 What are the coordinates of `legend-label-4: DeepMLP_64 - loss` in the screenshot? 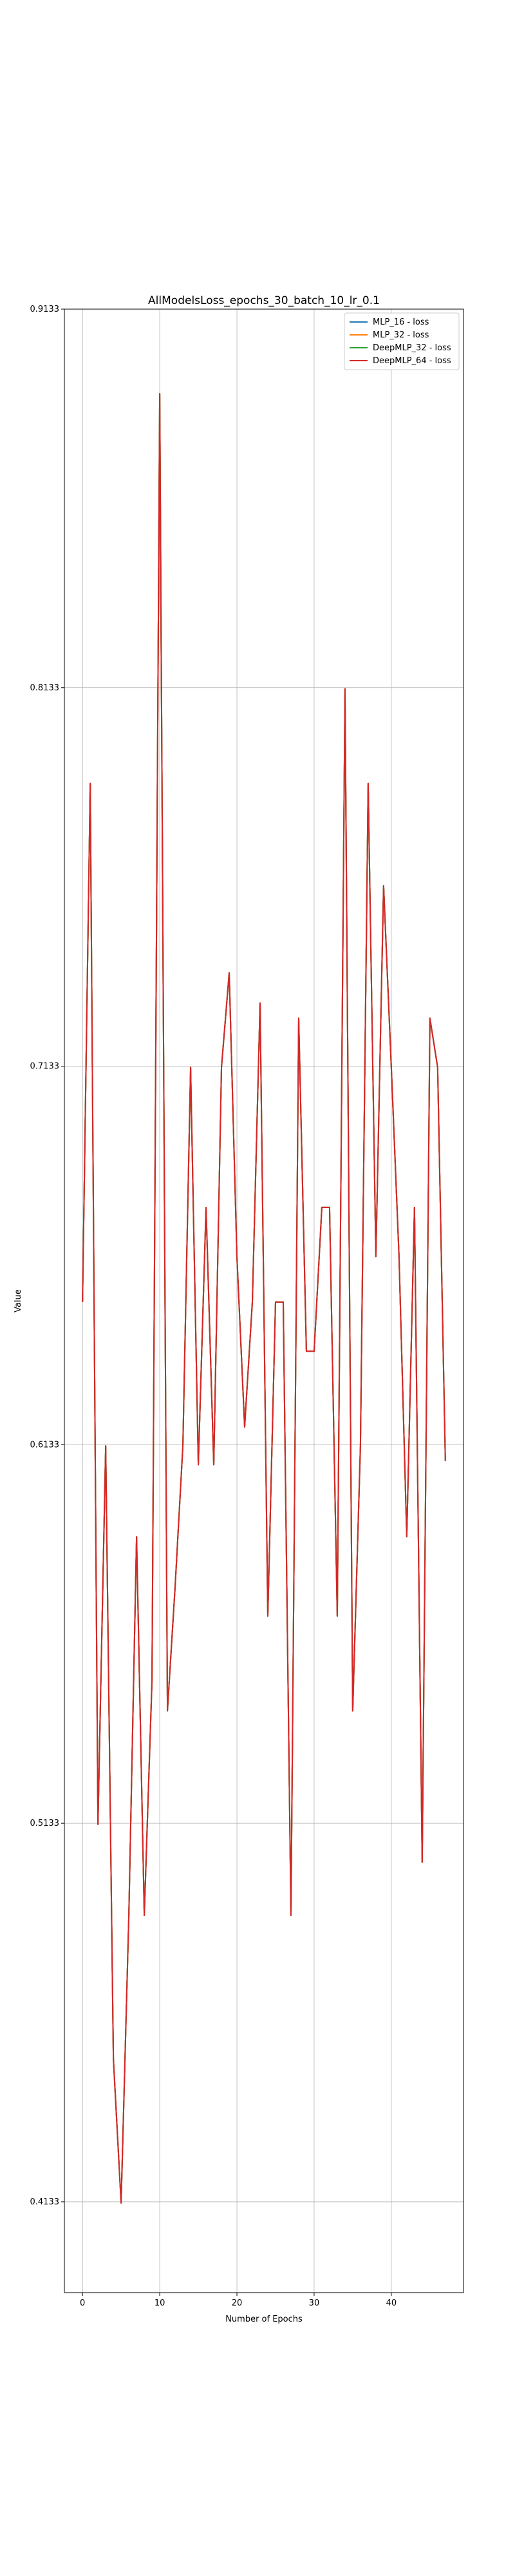 It's located at (412, 361).